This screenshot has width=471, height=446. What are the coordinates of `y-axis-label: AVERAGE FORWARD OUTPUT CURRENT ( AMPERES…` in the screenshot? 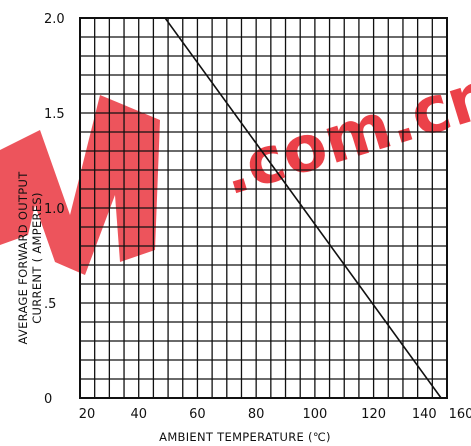 It's located at (30, 258).